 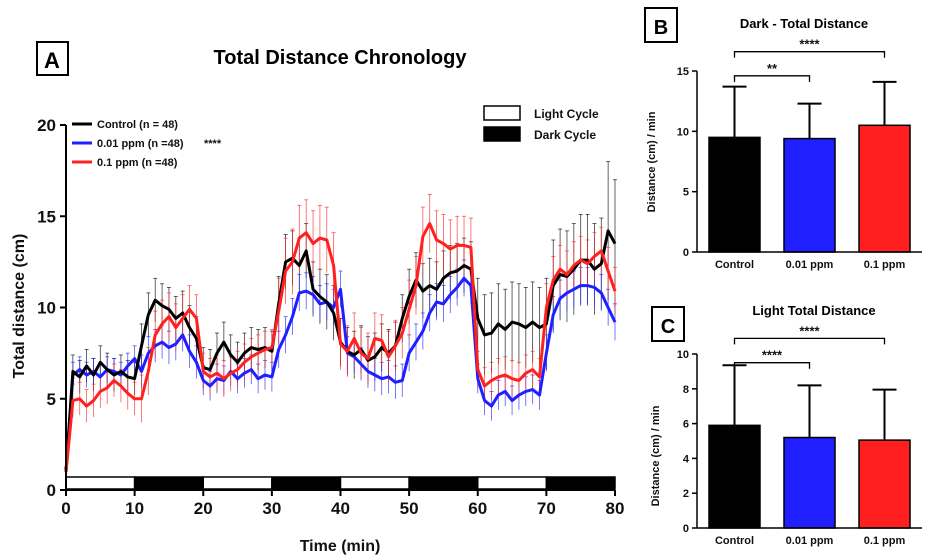 I want to click on chart-c-xtick-label: 0.01 ppm, so click(x=810, y=541).